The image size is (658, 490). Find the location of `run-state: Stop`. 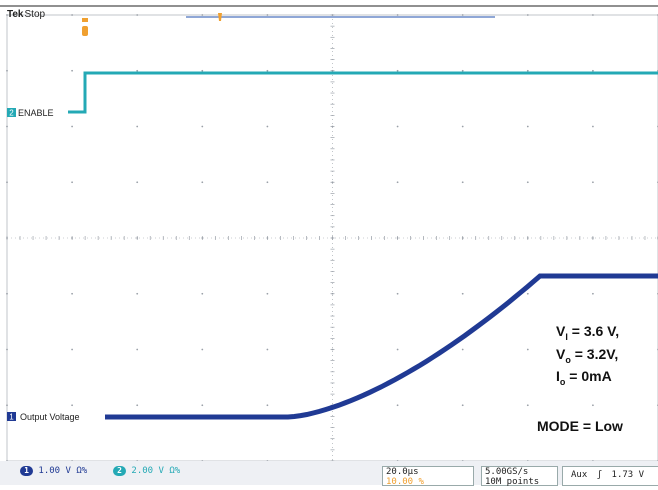

run-state: Stop is located at coordinates (35, 14).